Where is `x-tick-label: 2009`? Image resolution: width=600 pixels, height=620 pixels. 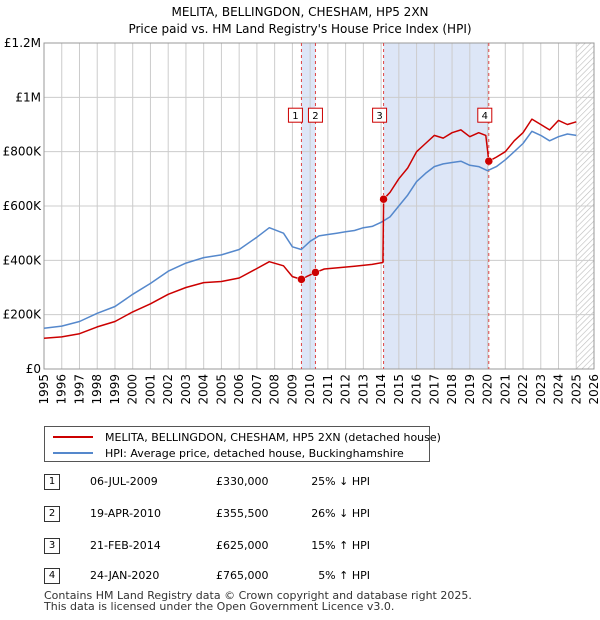 x-tick-label: 2009 is located at coordinates (292, 389).